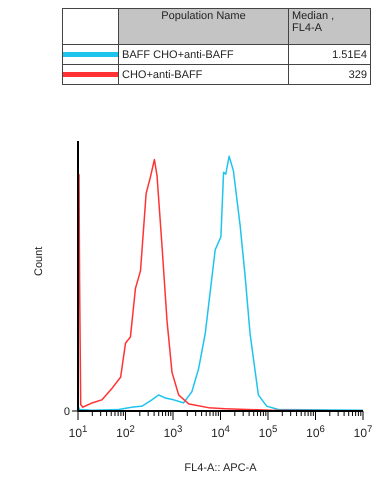 Image resolution: width=380 pixels, height=494 pixels. What do you see at coordinates (125, 432) in the screenshot?
I see `x-tick-label: 10$^{2}$` at bounding box center [125, 432].